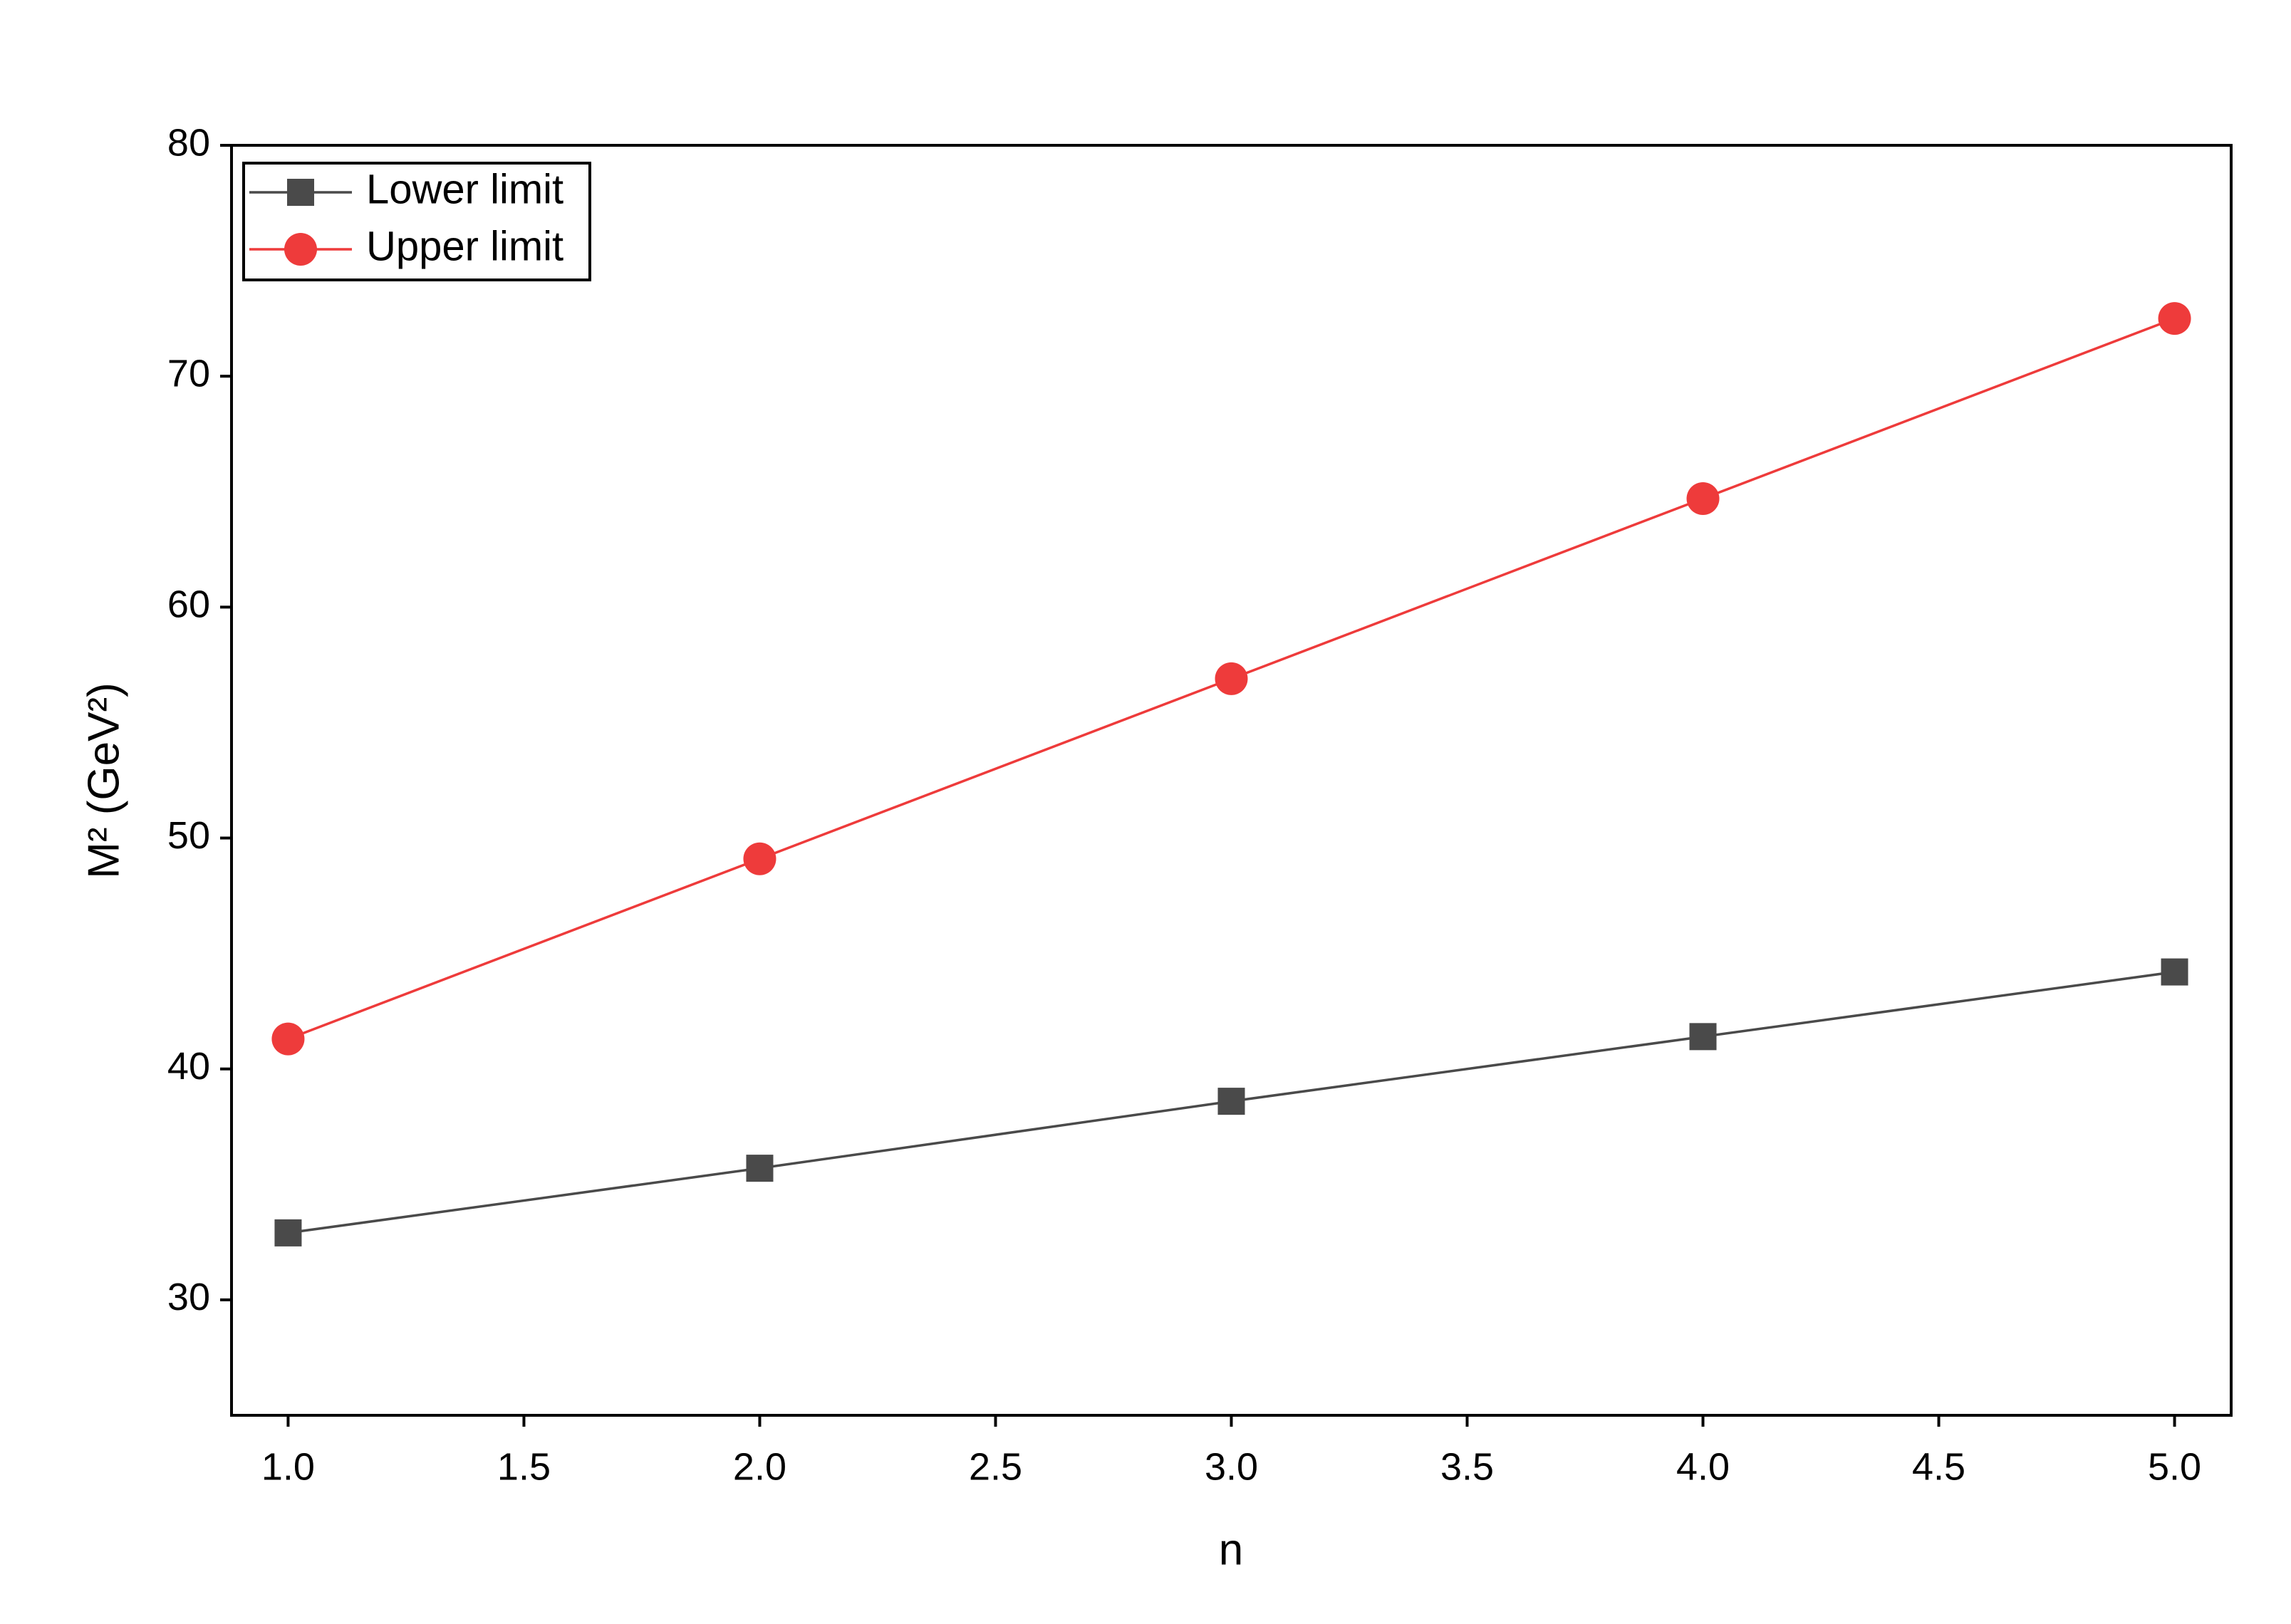  Describe the element at coordinates (103, 780) in the screenshot. I see `y-axis-title: M² (GeV²)` at that location.